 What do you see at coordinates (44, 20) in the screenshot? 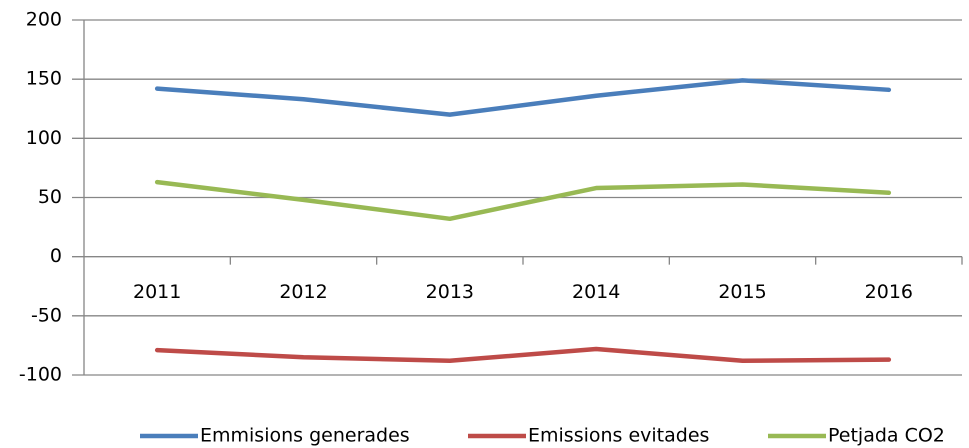
I see `y-tick-label: 200` at bounding box center [44, 20].